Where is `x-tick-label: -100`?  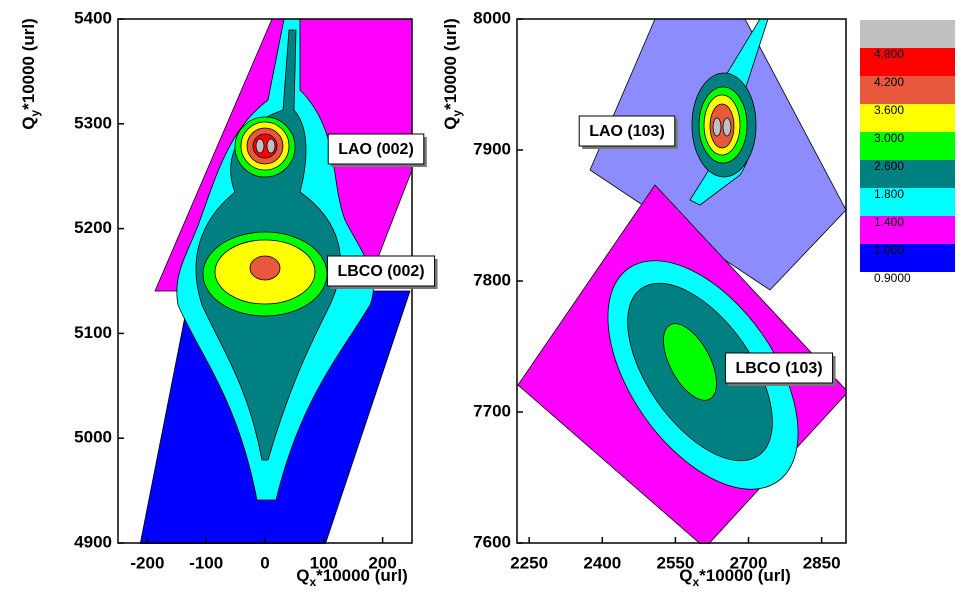 x-tick-label: -100 is located at coordinates (206, 562).